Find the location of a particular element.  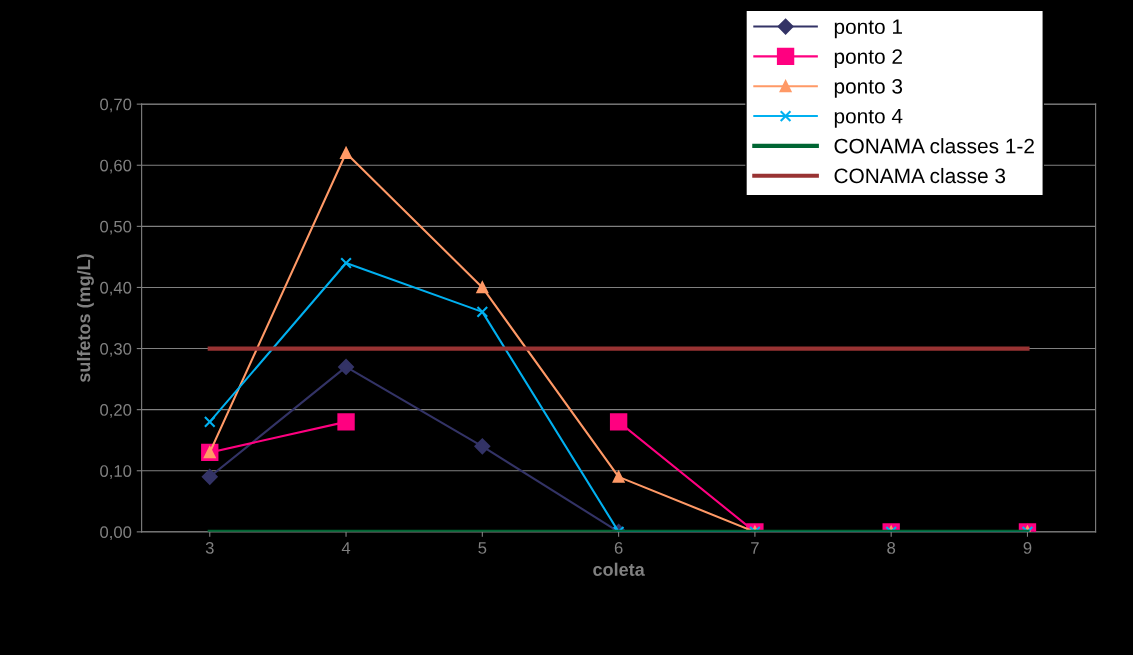

legend-label: ponto 4 is located at coordinates (868, 118).